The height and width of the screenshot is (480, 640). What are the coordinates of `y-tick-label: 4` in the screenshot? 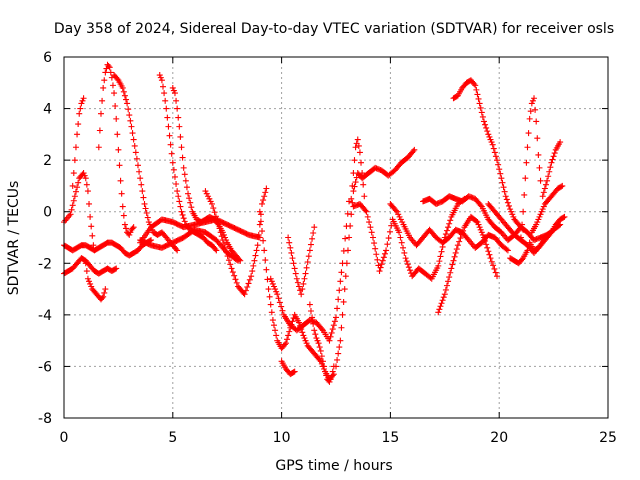 It's located at (47, 110).